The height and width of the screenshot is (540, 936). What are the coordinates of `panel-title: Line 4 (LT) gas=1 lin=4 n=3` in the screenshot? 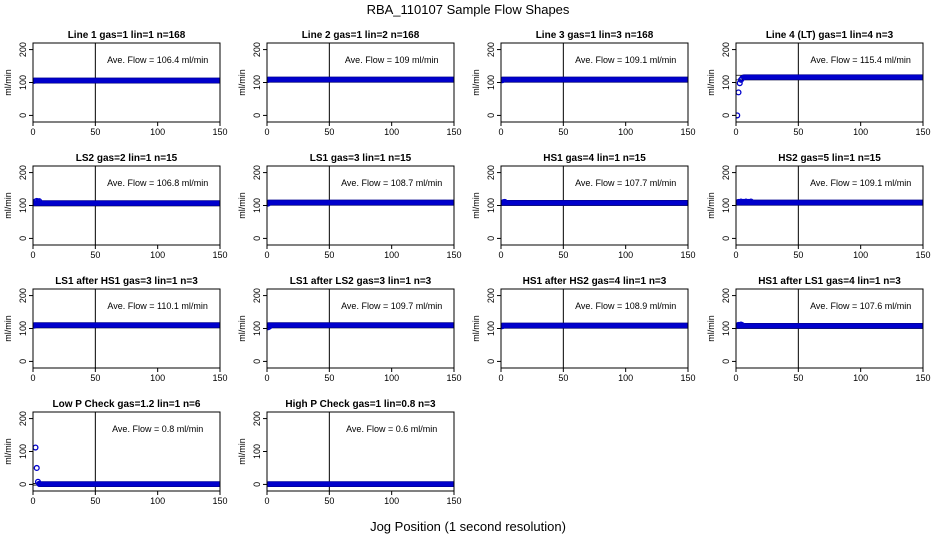 It's located at (830, 35).